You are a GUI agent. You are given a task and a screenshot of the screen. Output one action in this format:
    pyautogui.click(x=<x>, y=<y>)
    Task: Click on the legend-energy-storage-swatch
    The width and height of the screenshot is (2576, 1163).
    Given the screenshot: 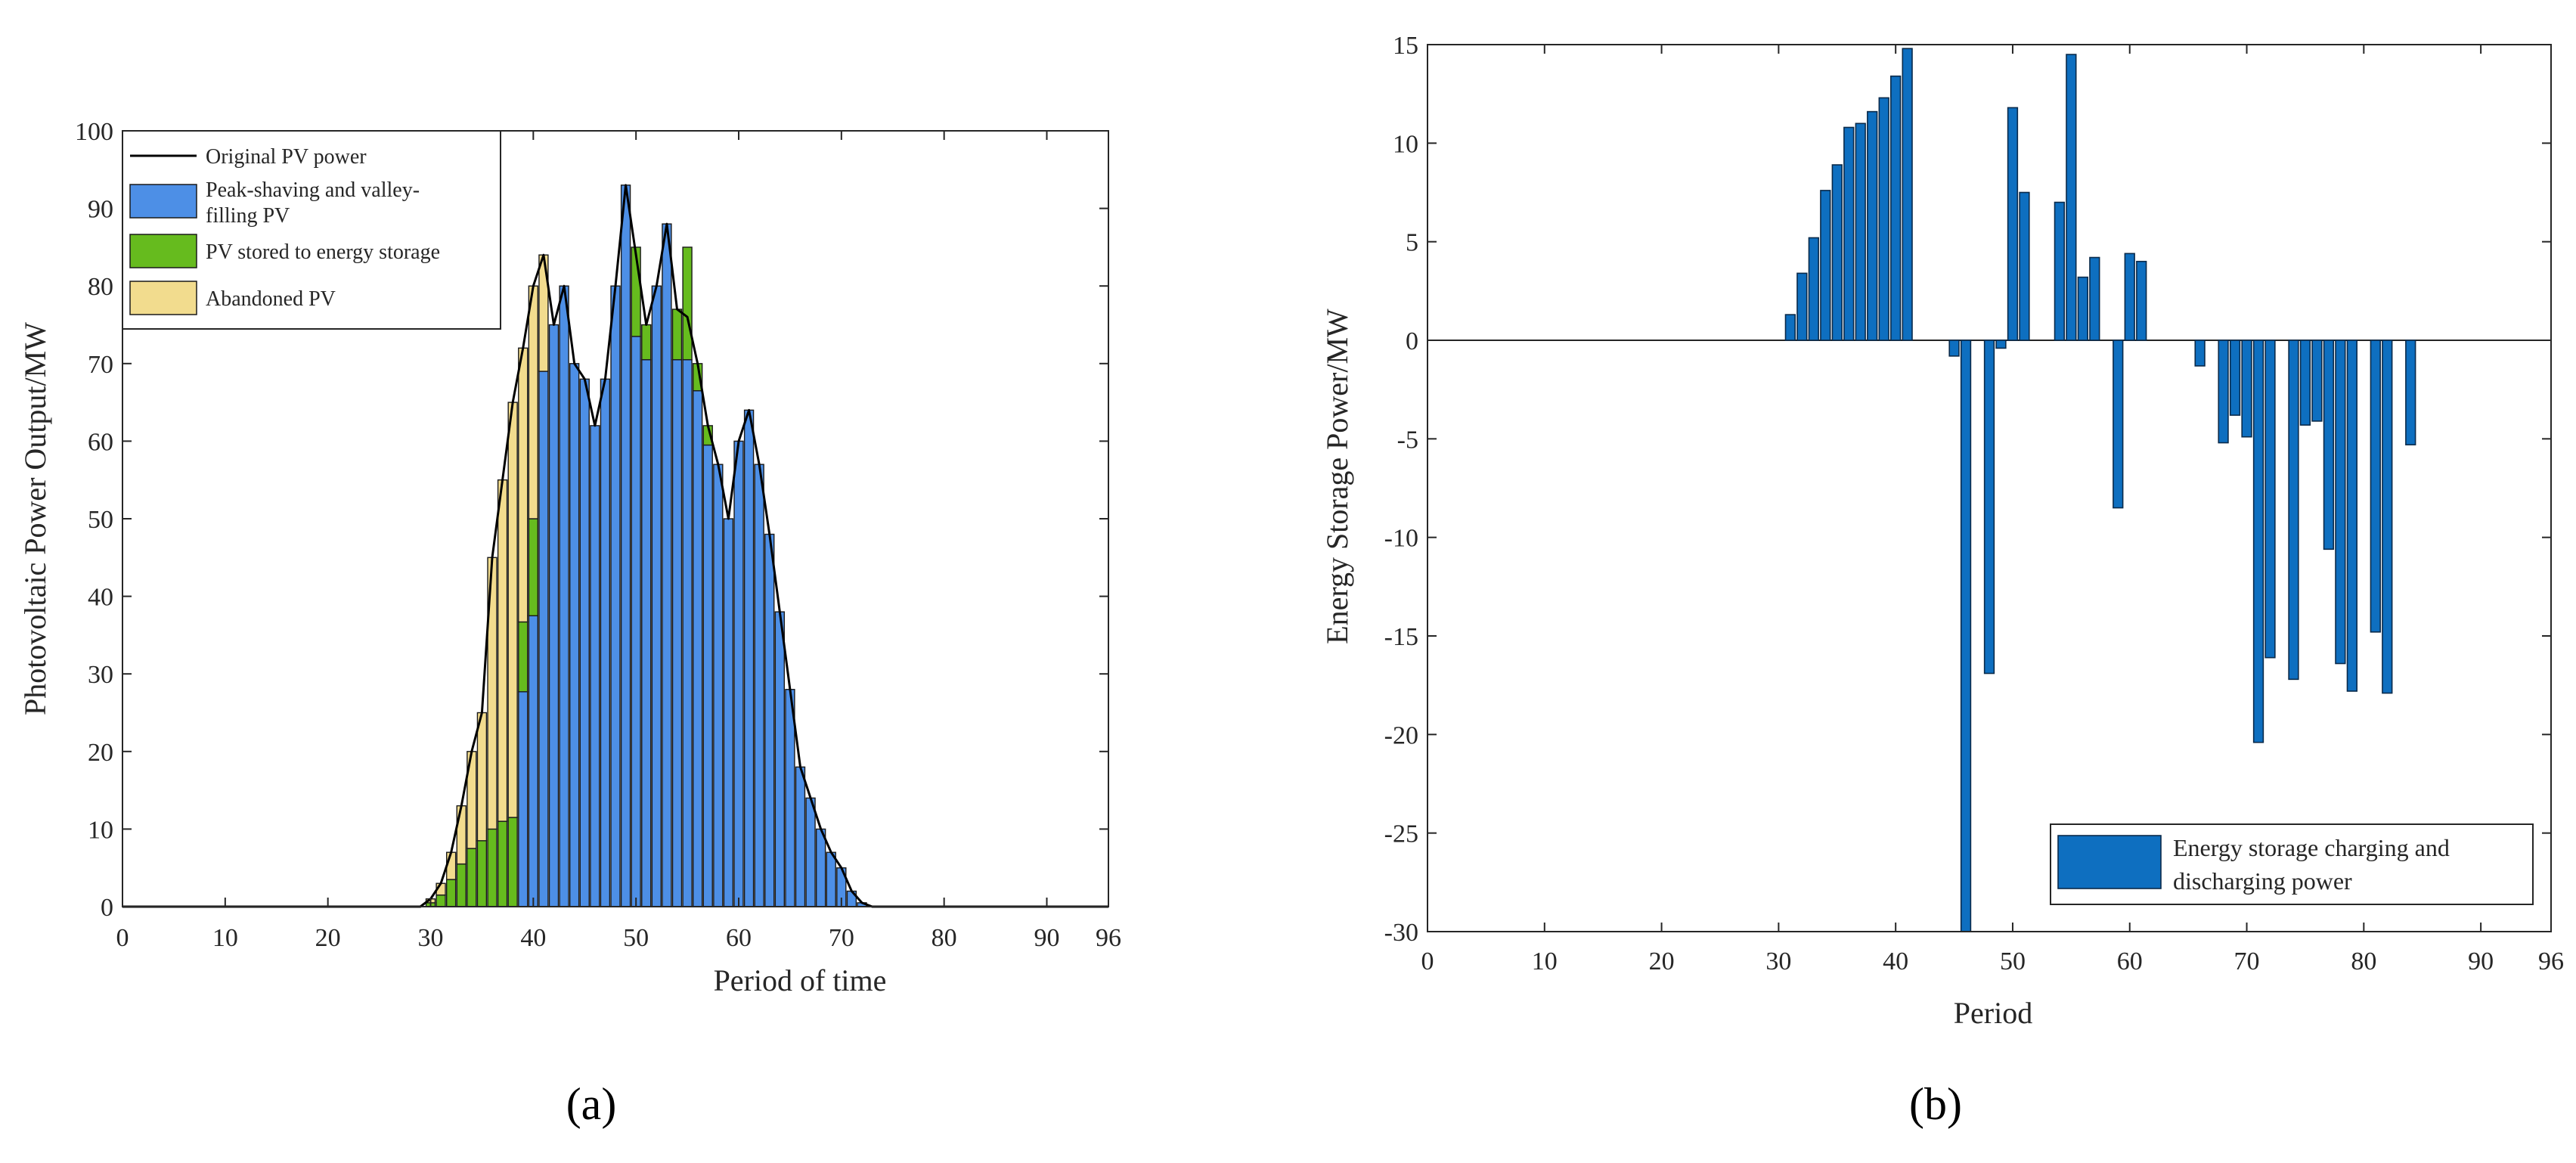 What is the action you would take?
    pyautogui.click(x=2109, y=862)
    